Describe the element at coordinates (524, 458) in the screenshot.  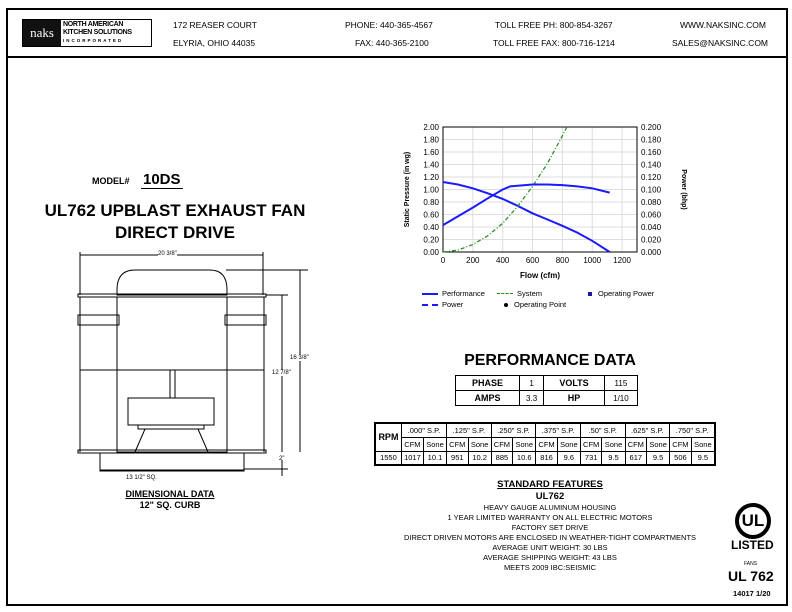
I see `sone-value: 10.6` at that location.